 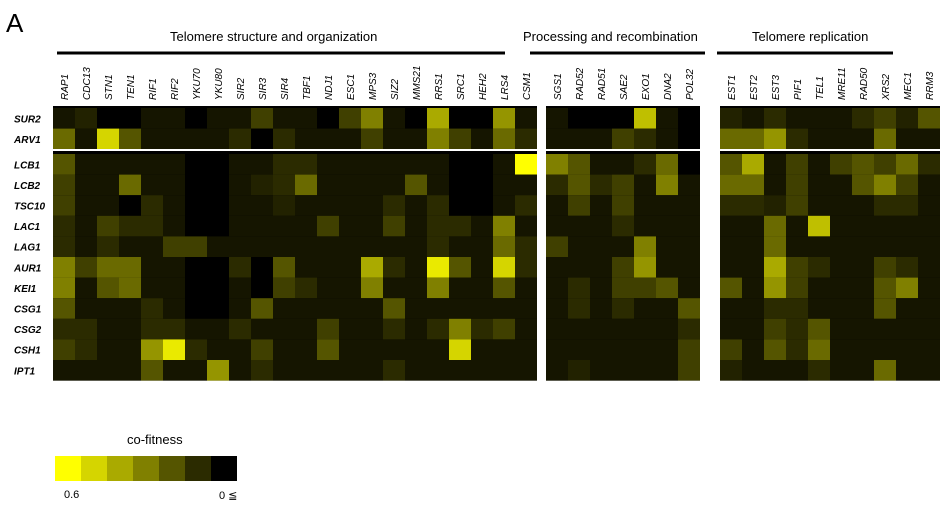 I want to click on legend-max-label: 0.6, so click(x=72, y=495).